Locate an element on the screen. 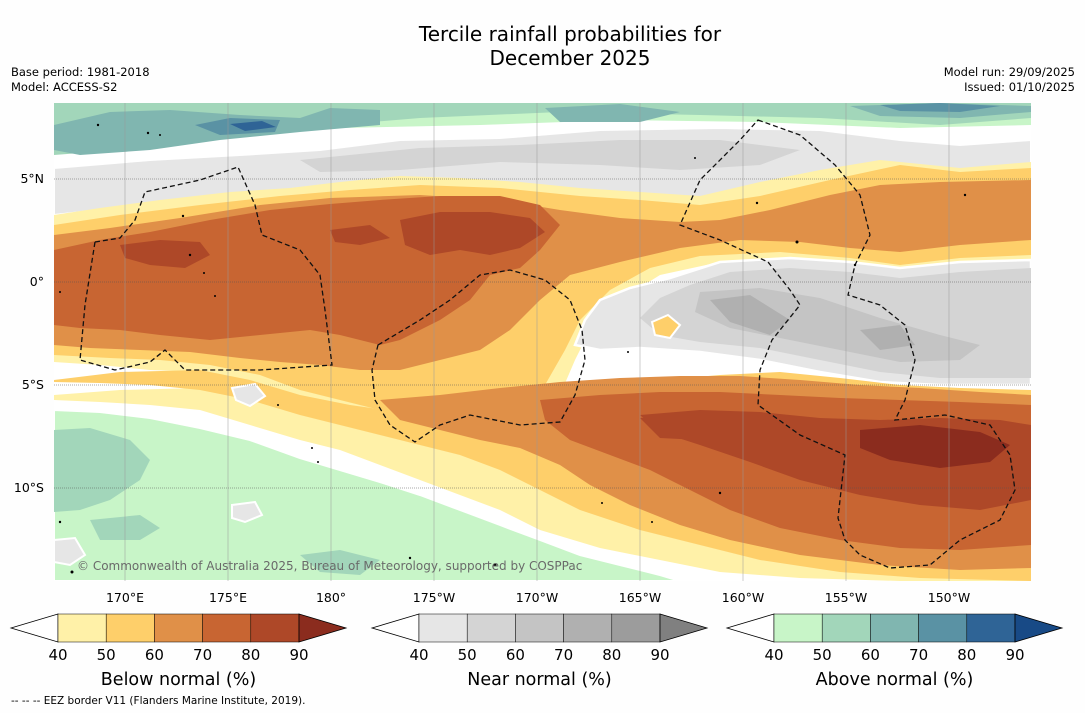 Image resolution: width=1085 pixels, height=713 pixels. below-normal-island-spot is located at coordinates (666, 326).